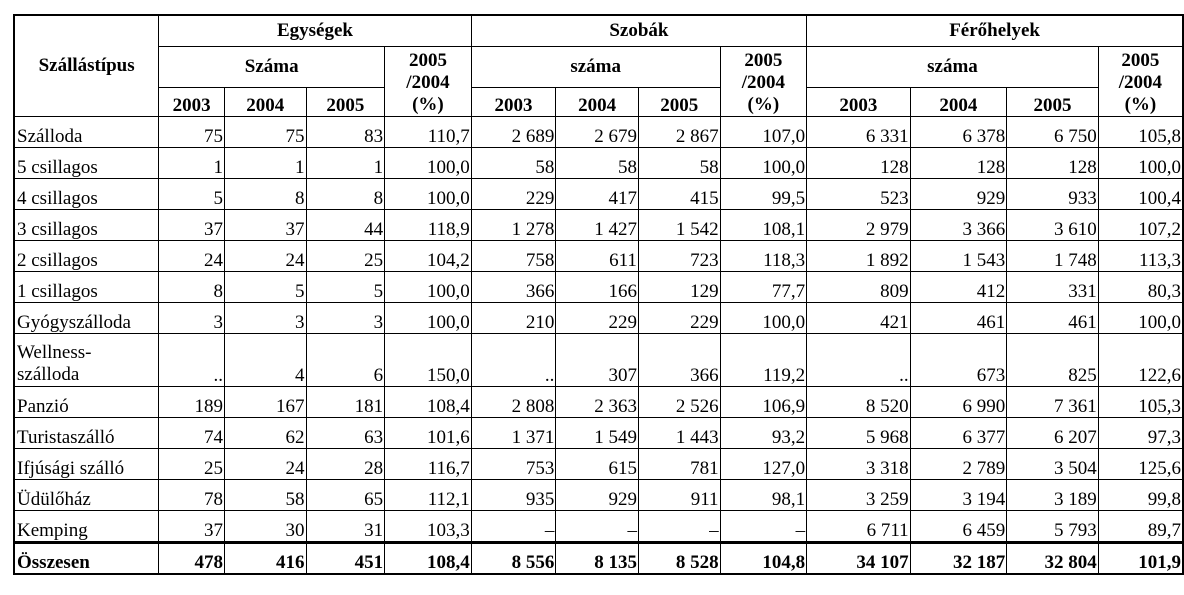 This screenshot has height=595, width=1184. What do you see at coordinates (958, 225) in the screenshot?
I see `table-cell: 3 366` at bounding box center [958, 225].